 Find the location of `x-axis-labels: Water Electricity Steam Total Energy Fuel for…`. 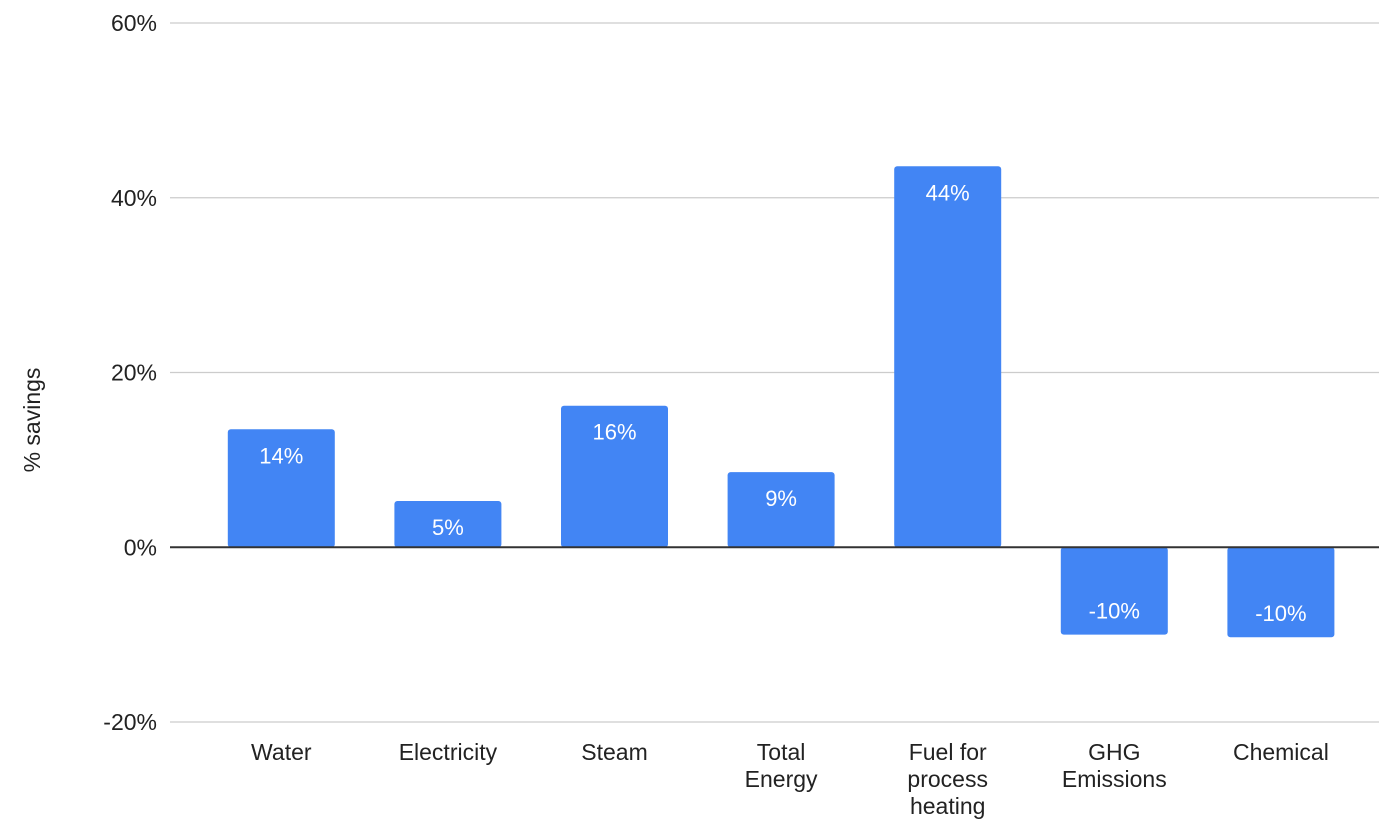

x-axis-labels: Water Electricity Steam Total Energy Fuel for… is located at coordinates (790, 779).